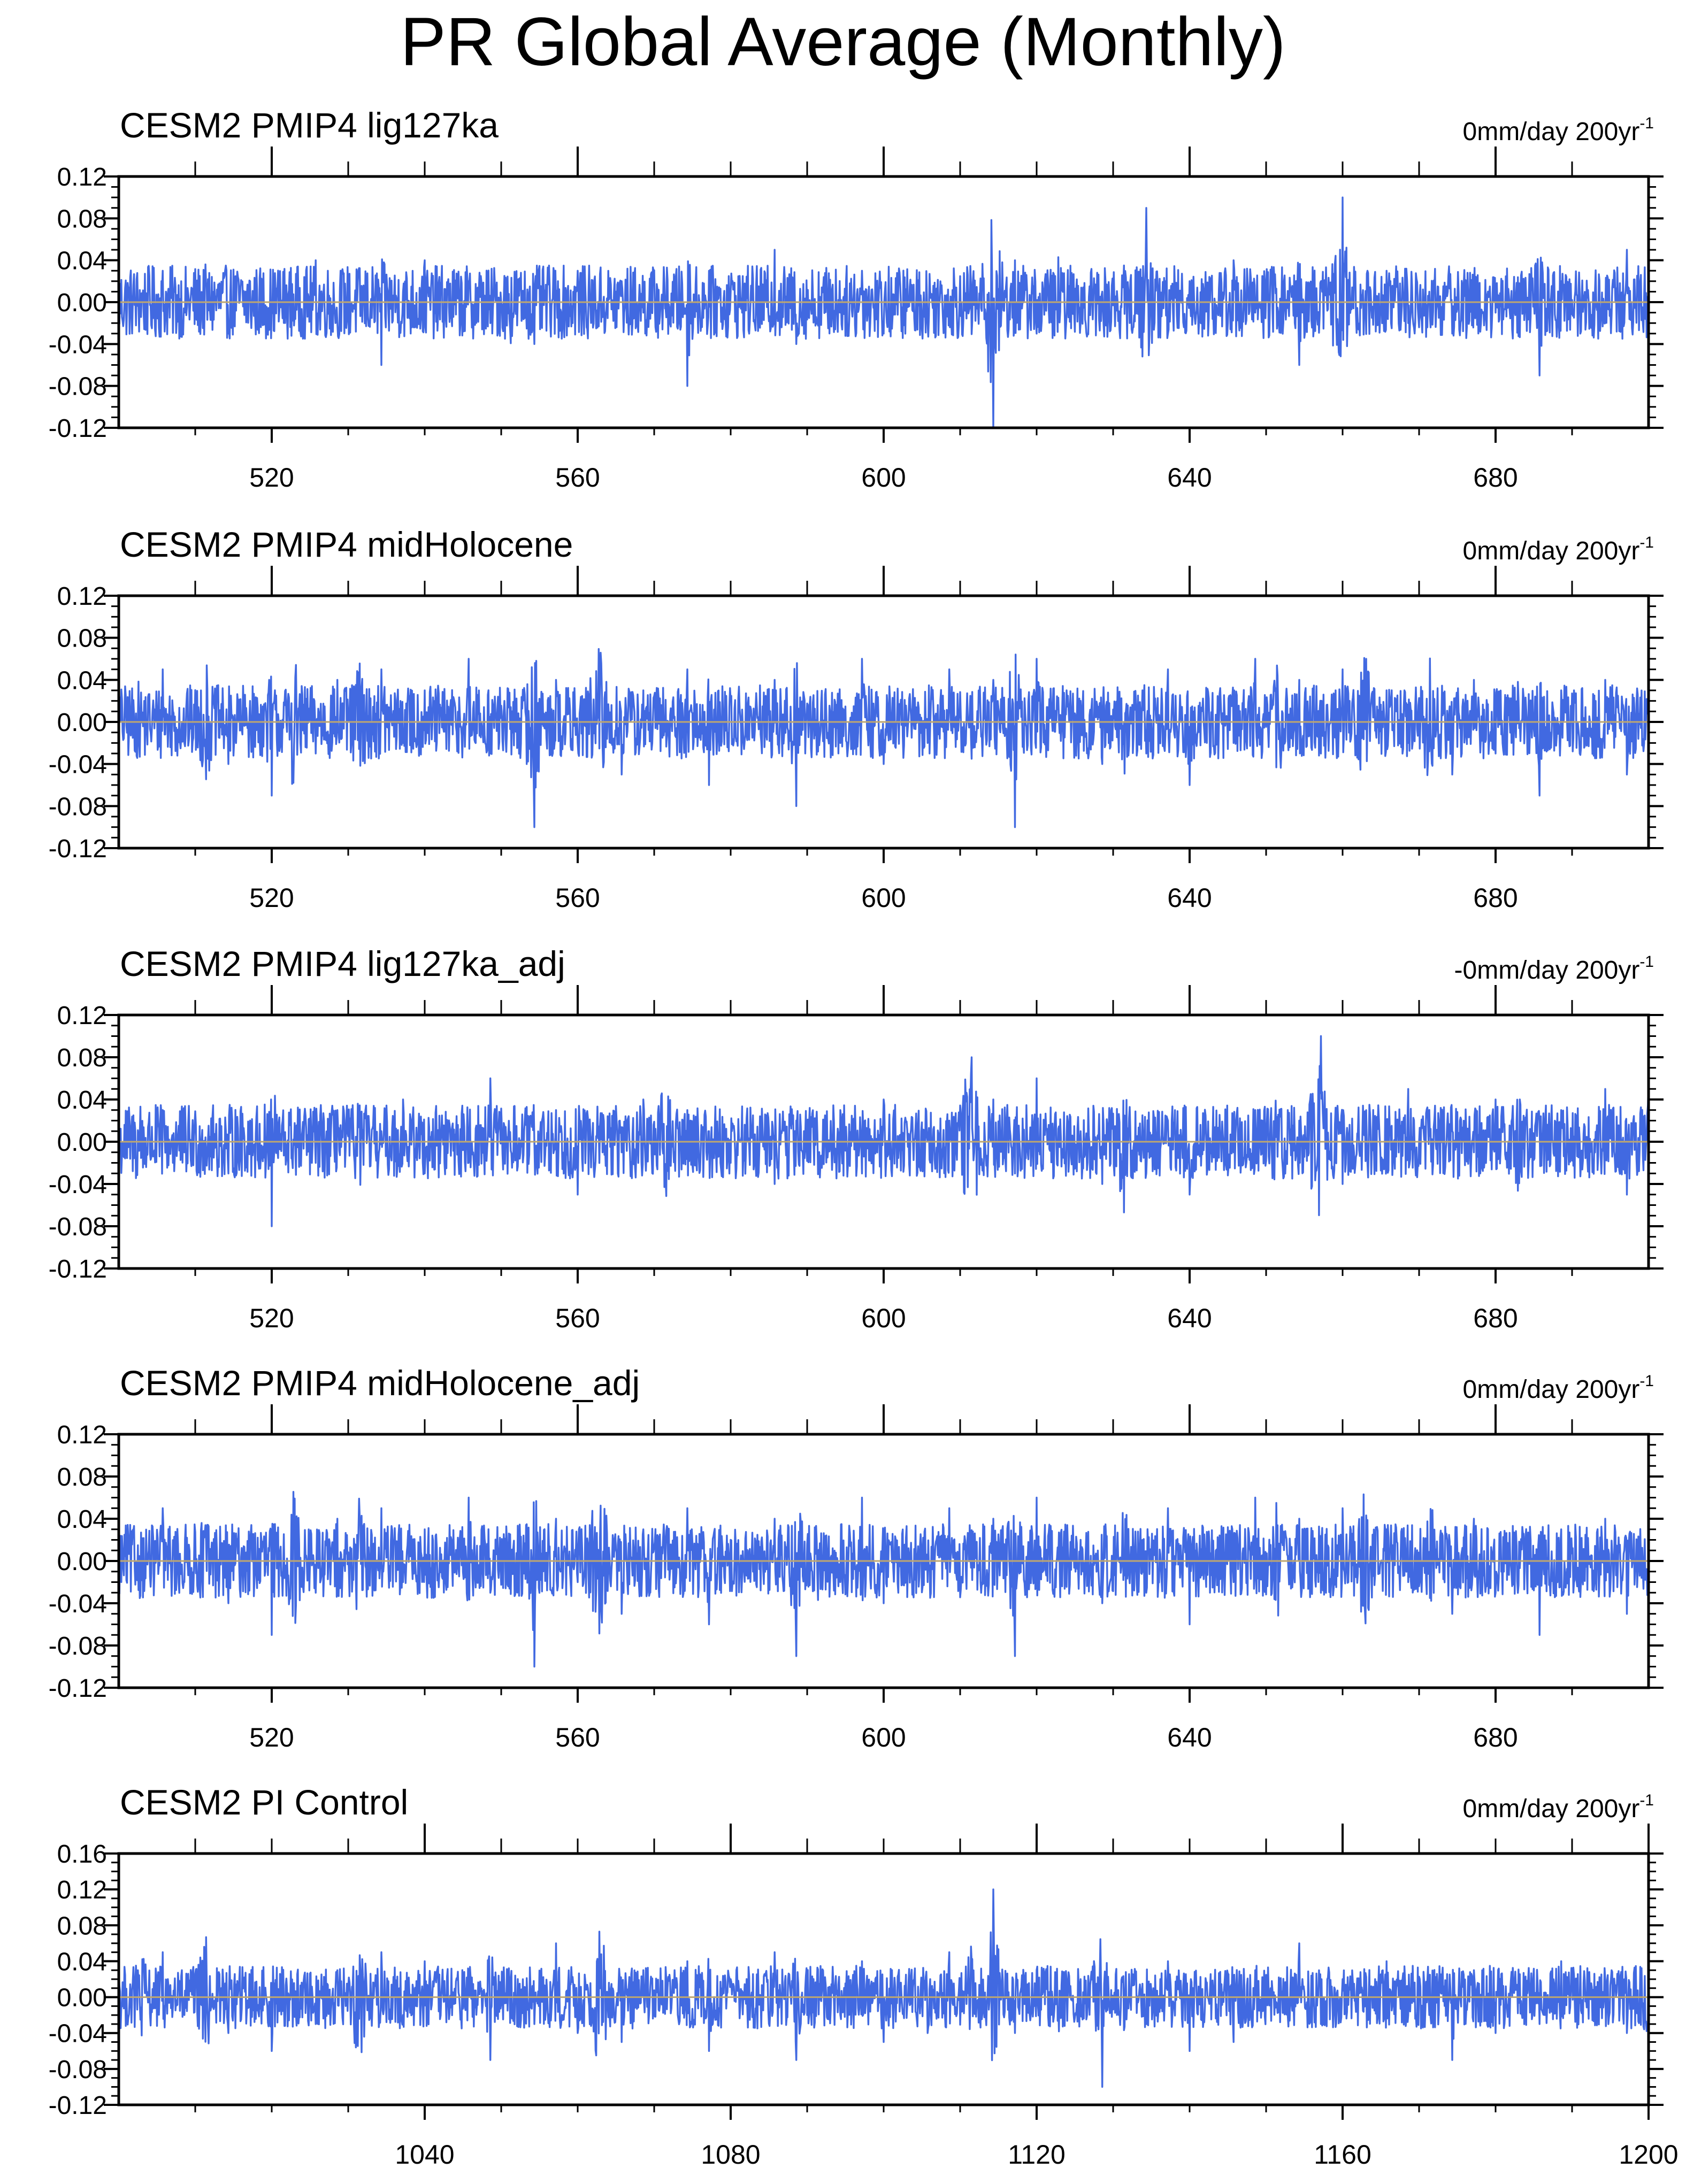 Image resolution: width=1686 pixels, height=2184 pixels. Describe the element at coordinates (380, 1383) in the screenshot. I see `panel-title: CESM2 PMIP4 midHolocene_adj` at that location.